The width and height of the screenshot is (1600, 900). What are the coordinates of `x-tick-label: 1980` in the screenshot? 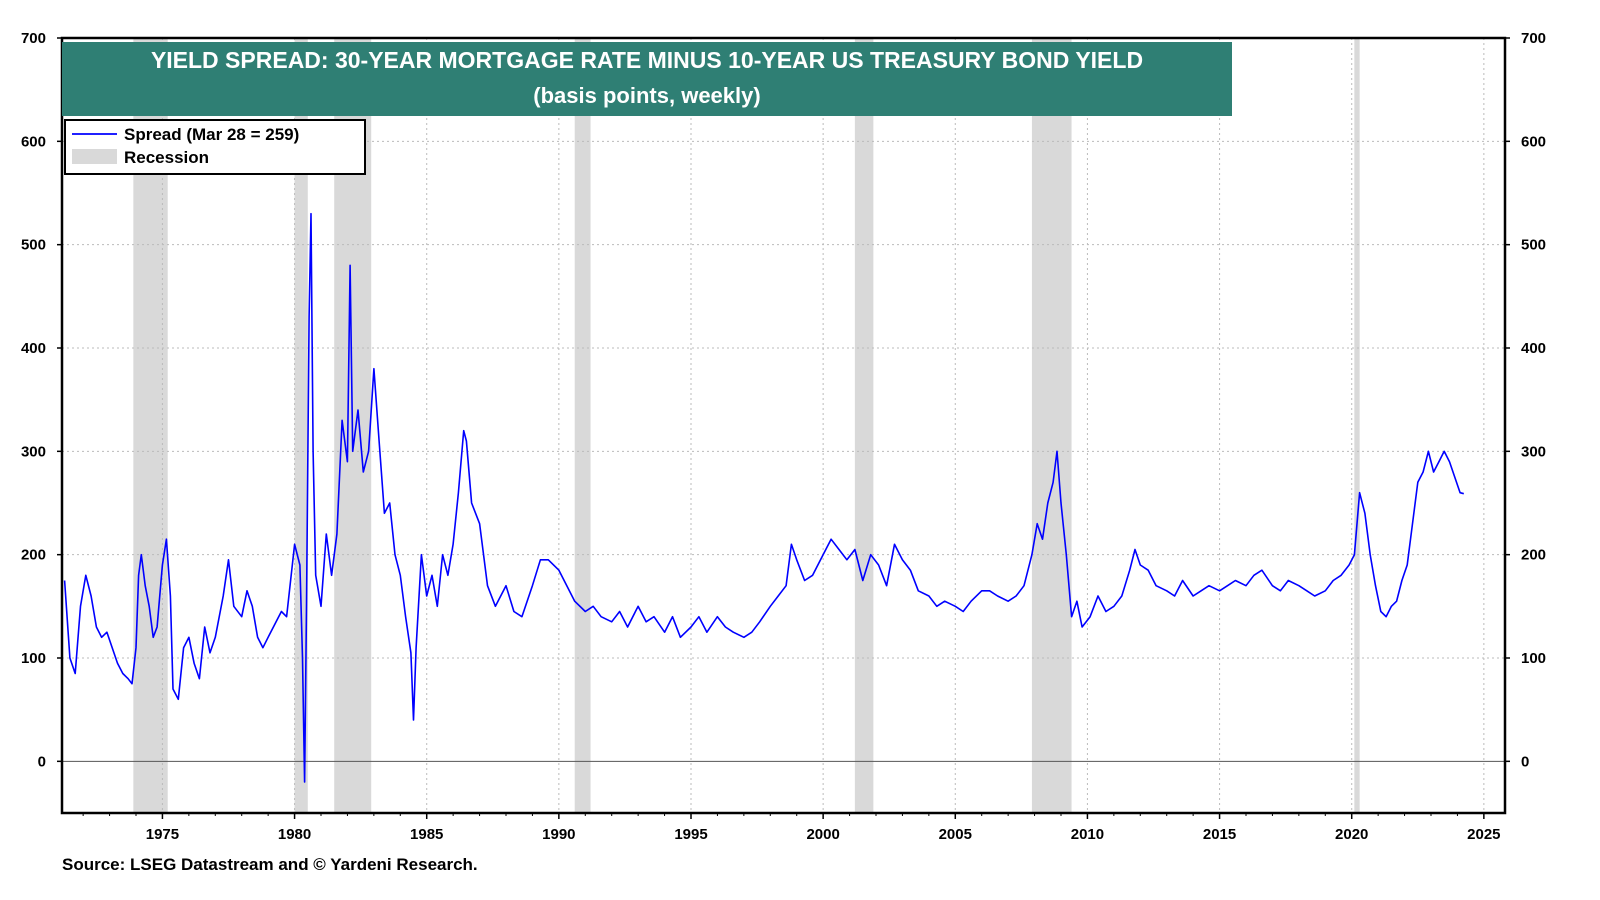 It's located at (294, 834).